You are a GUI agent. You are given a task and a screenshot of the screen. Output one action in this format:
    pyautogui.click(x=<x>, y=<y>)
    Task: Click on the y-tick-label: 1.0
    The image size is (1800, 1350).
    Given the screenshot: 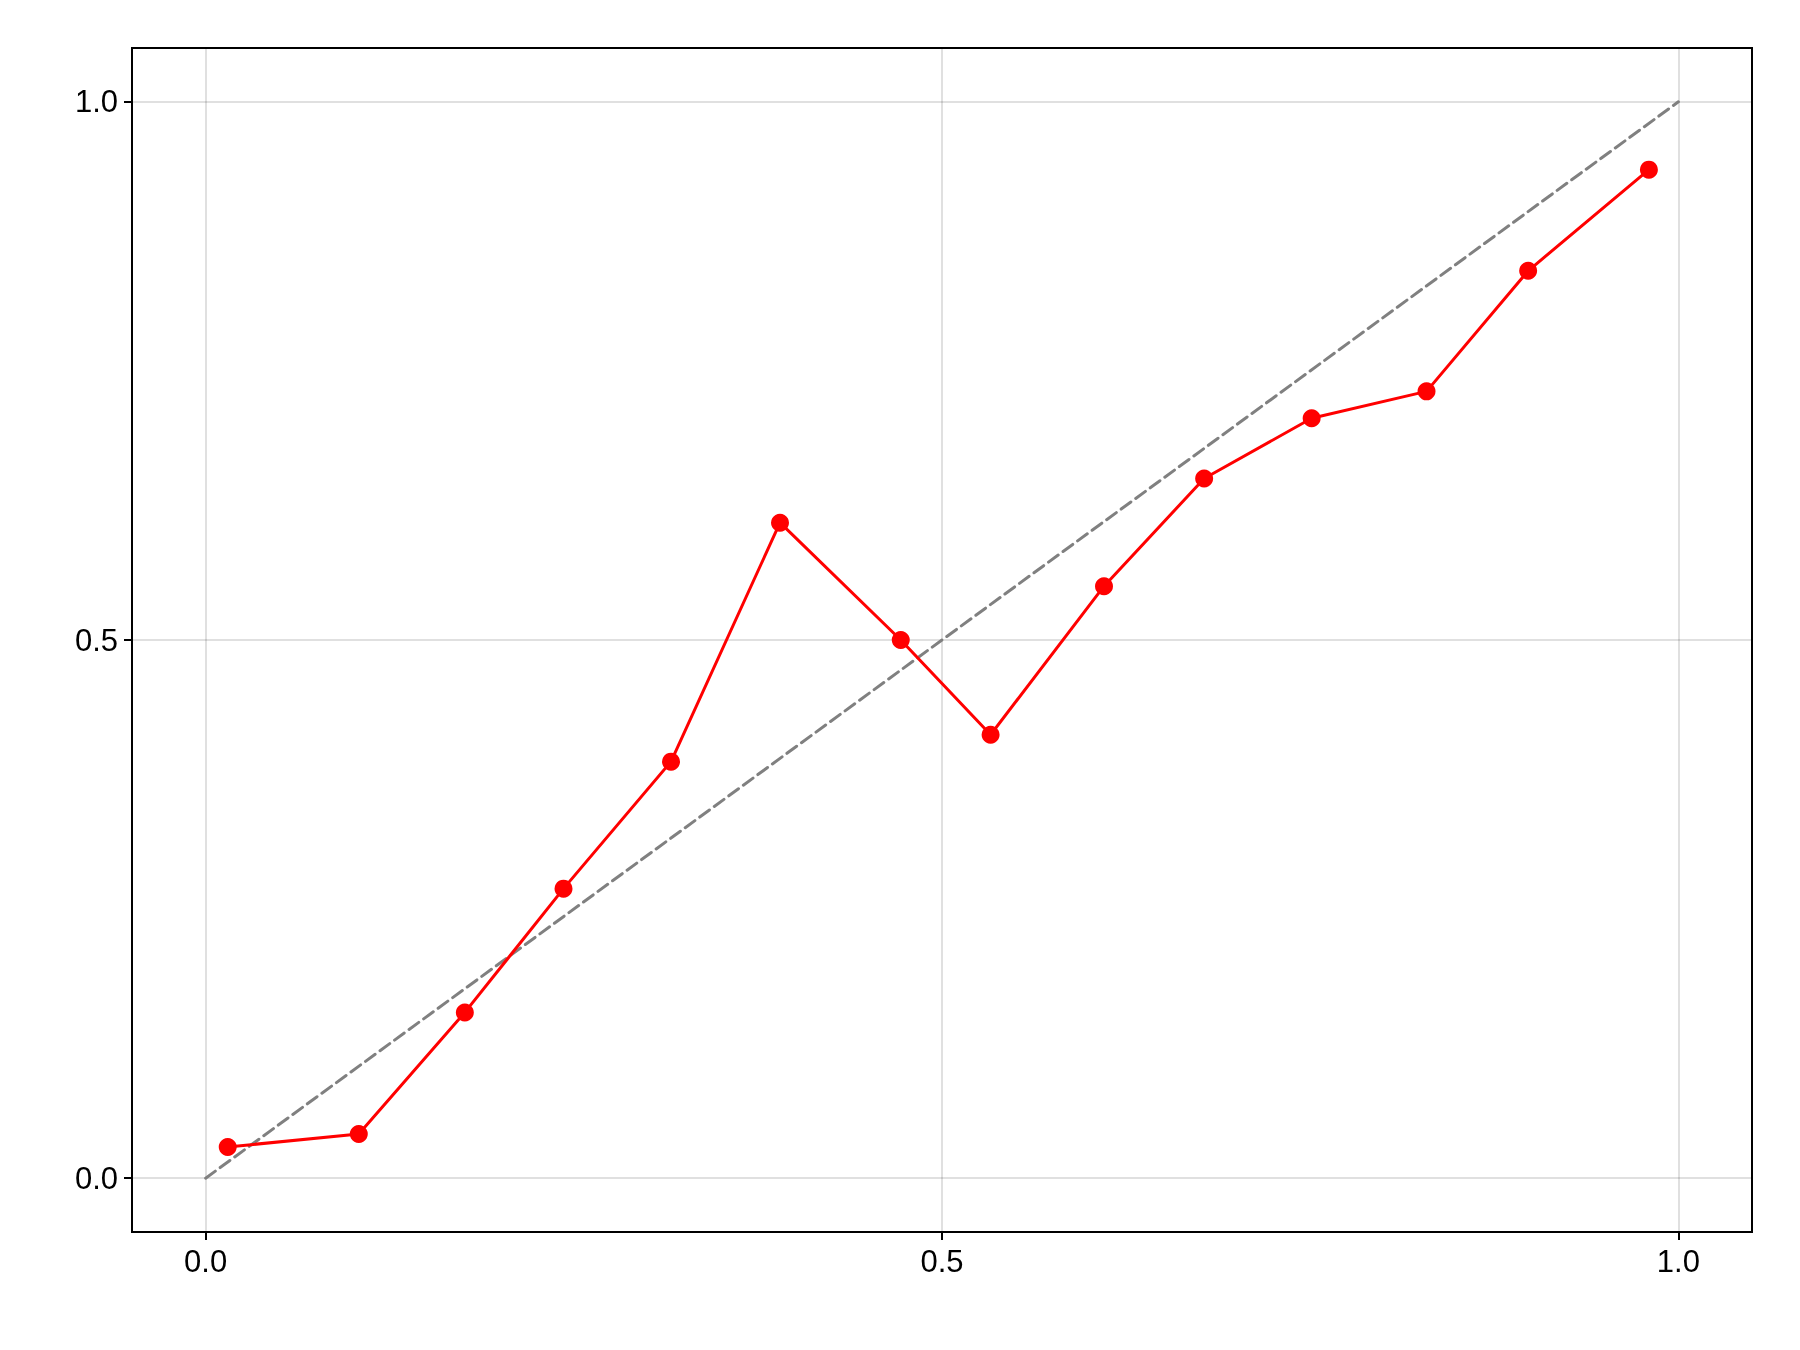 What is the action you would take?
    pyautogui.click(x=96, y=102)
    